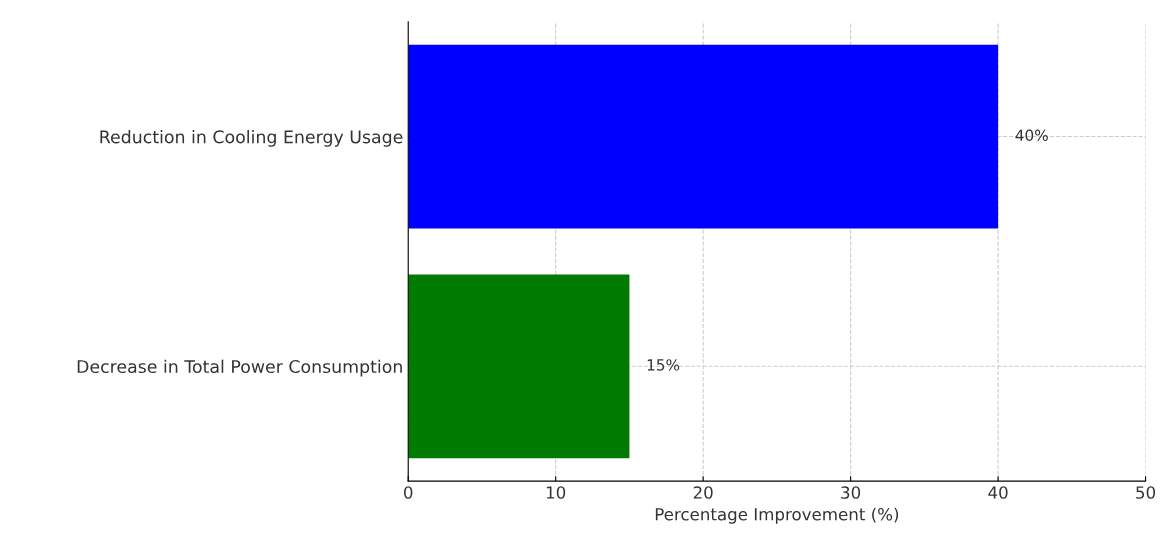  Describe the element at coordinates (556, 492) in the screenshot. I see `x-tick-label: 10` at that location.